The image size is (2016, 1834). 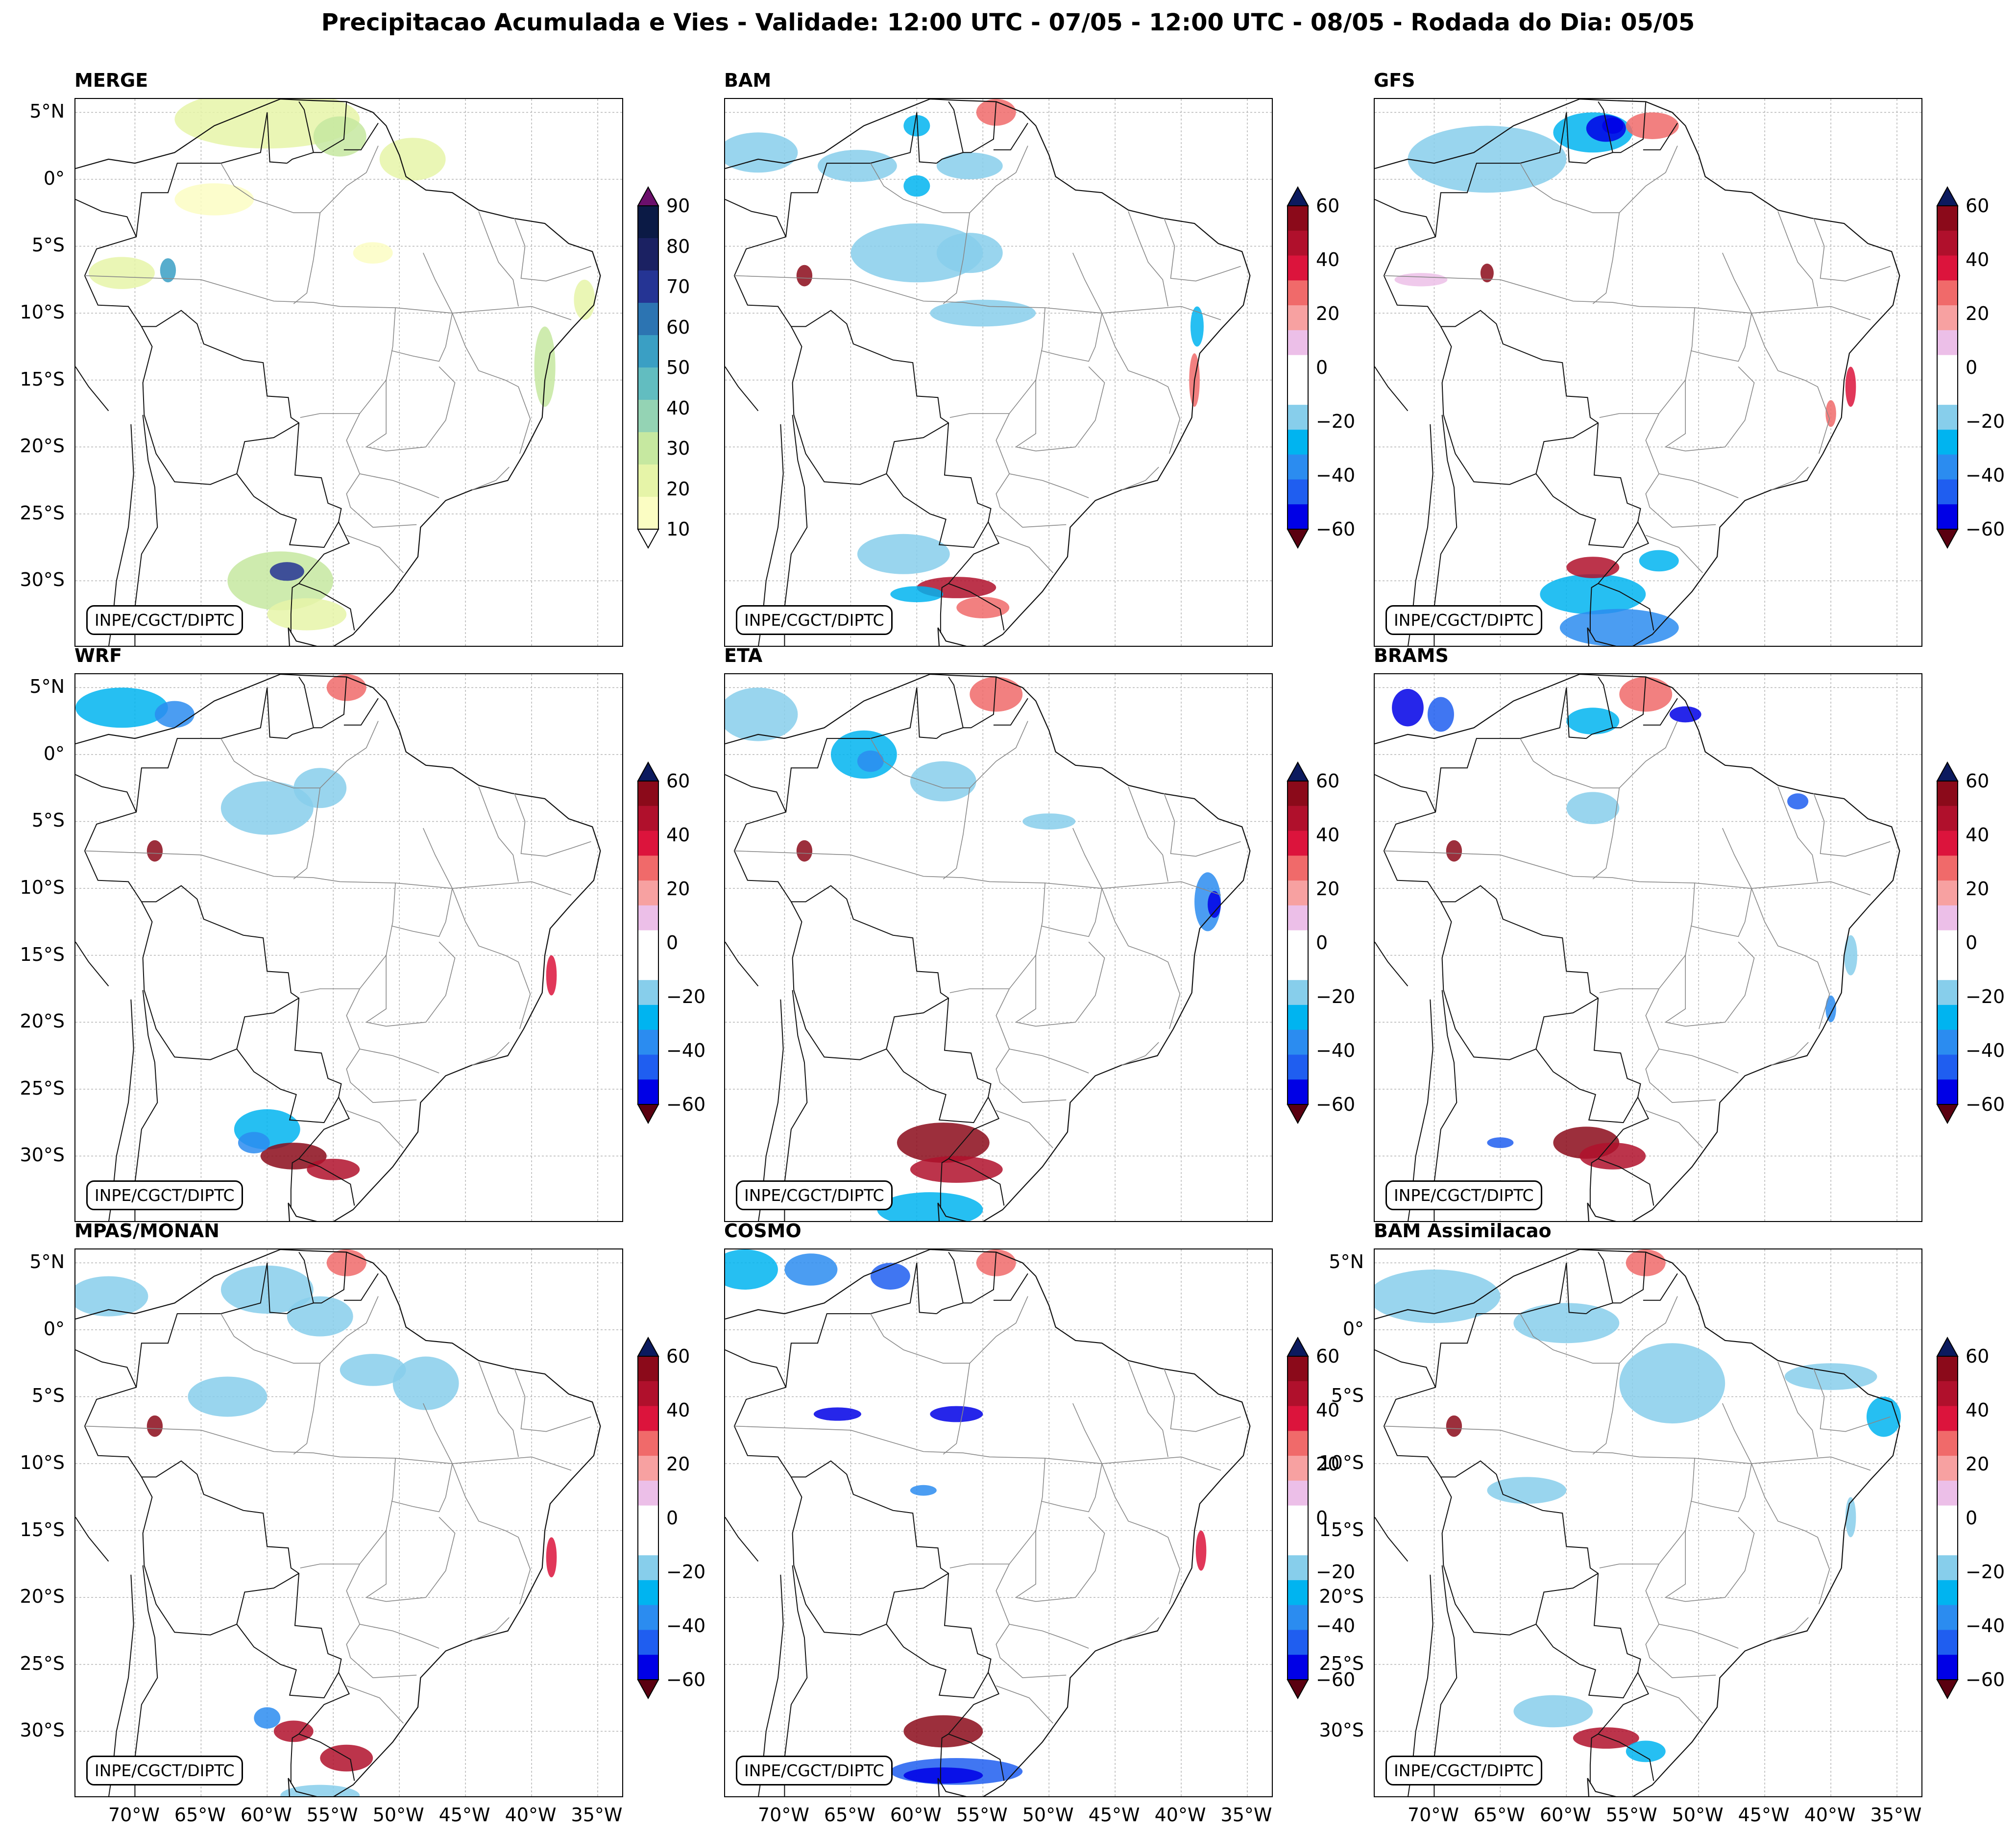 I want to click on lat-label: 0°, so click(x=54, y=1329).